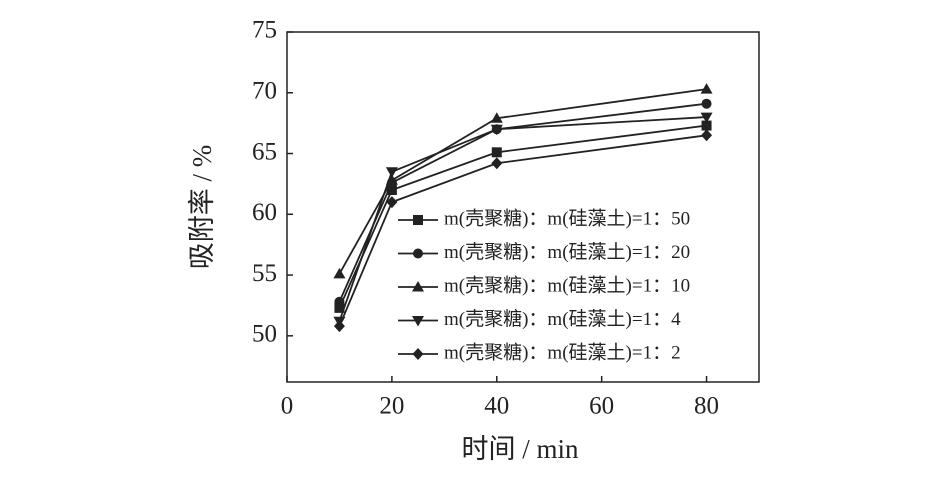 This screenshot has width=945, height=495. Describe the element at coordinates (567, 285) in the screenshot. I see `legend-label: m(壳聚糖)：m(硅藻土)=1：10` at that location.